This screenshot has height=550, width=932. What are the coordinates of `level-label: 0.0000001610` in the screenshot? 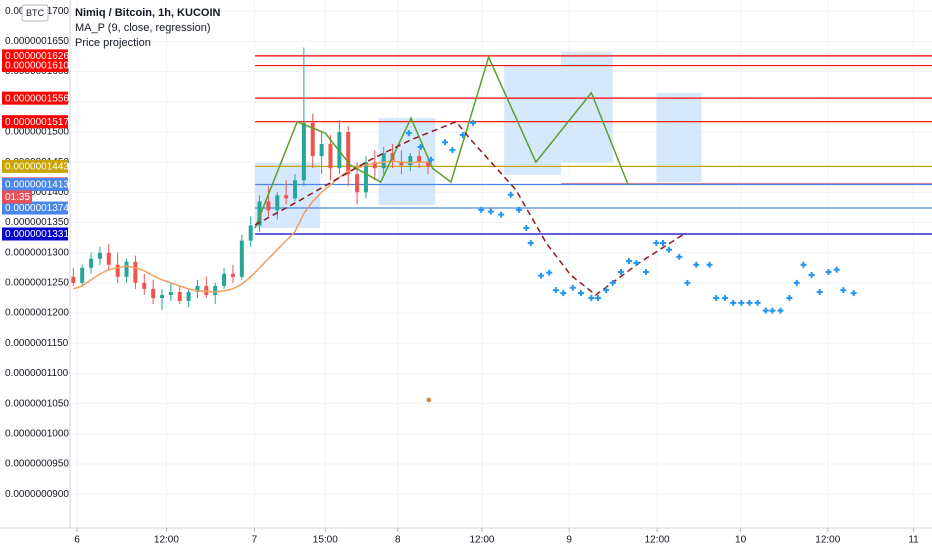 It's located at (37, 66).